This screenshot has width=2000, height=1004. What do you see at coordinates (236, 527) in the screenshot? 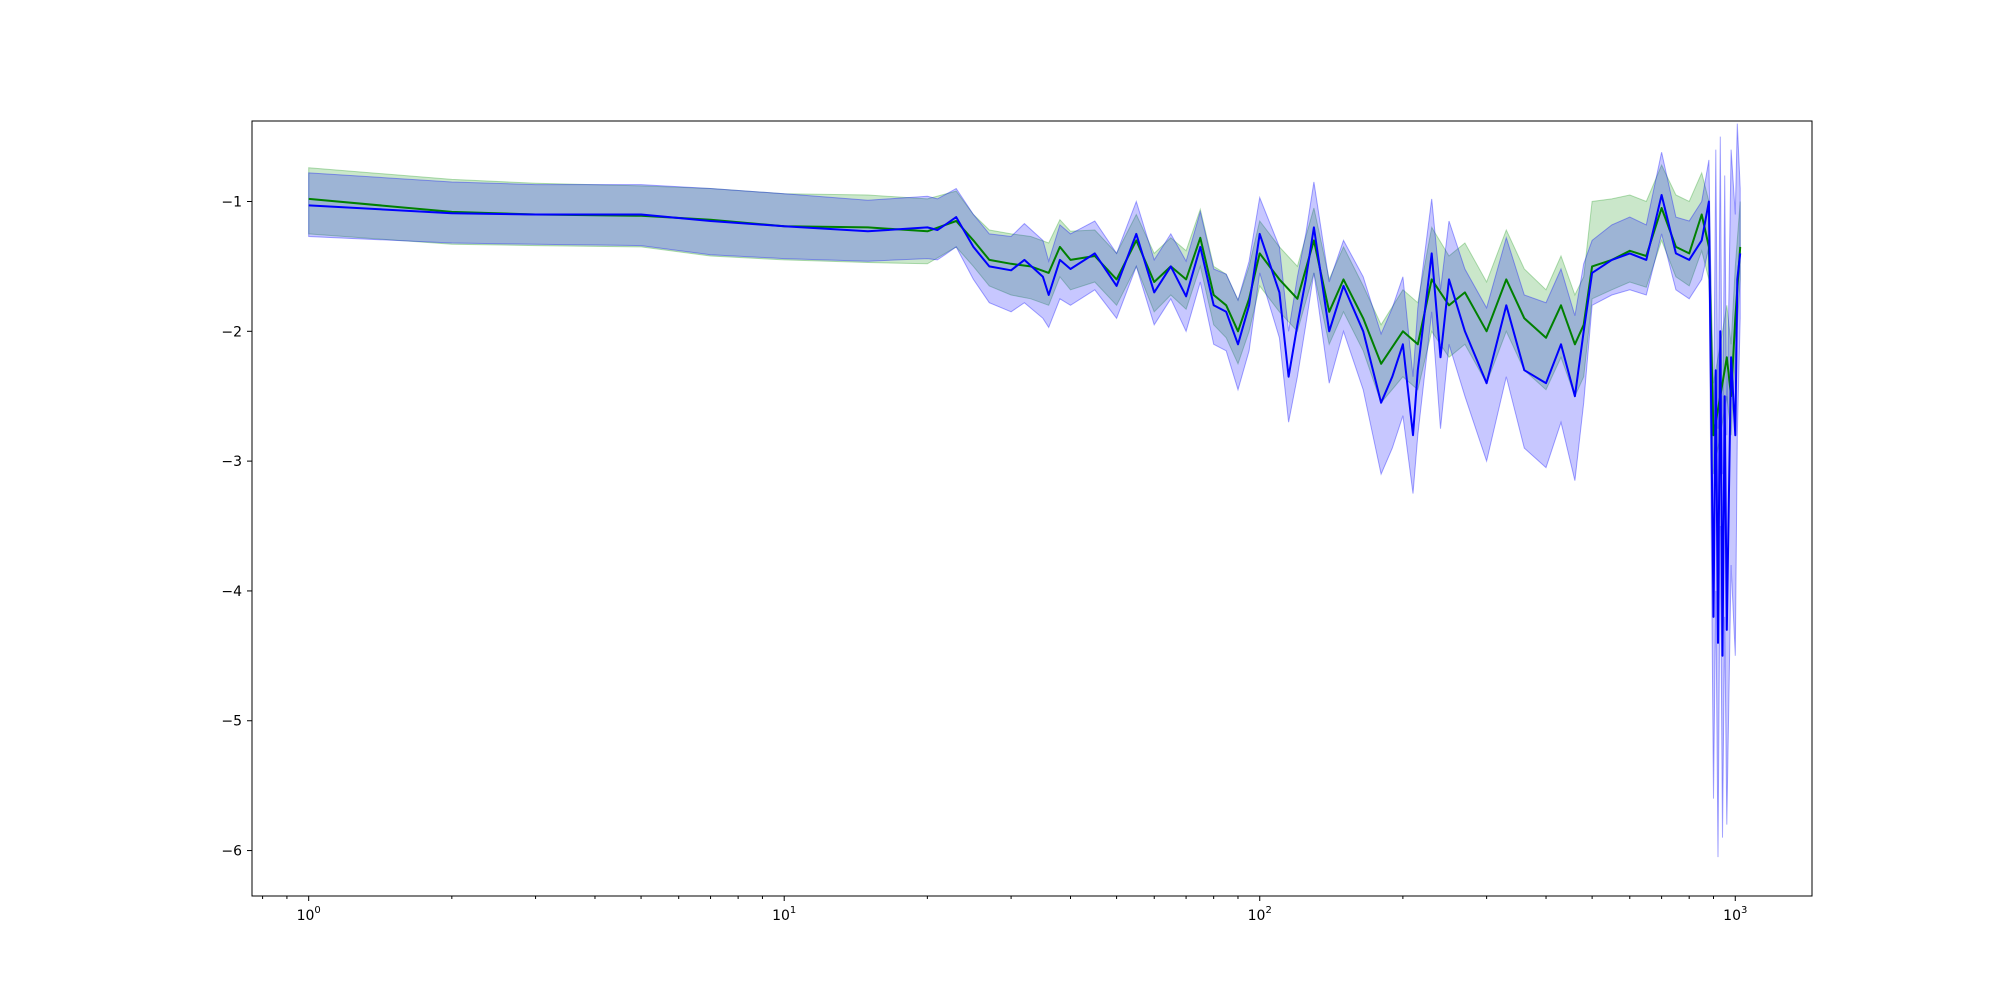
I see `y-axis: −1 −2 −3 −4 −5 −6` at bounding box center [236, 527].